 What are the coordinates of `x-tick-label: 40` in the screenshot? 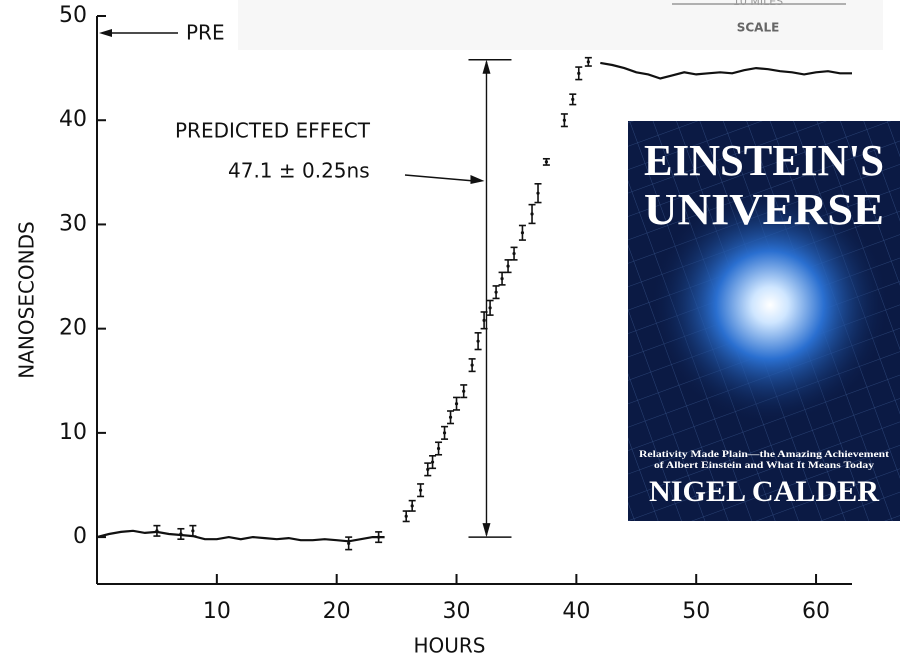 It's located at (576, 611).